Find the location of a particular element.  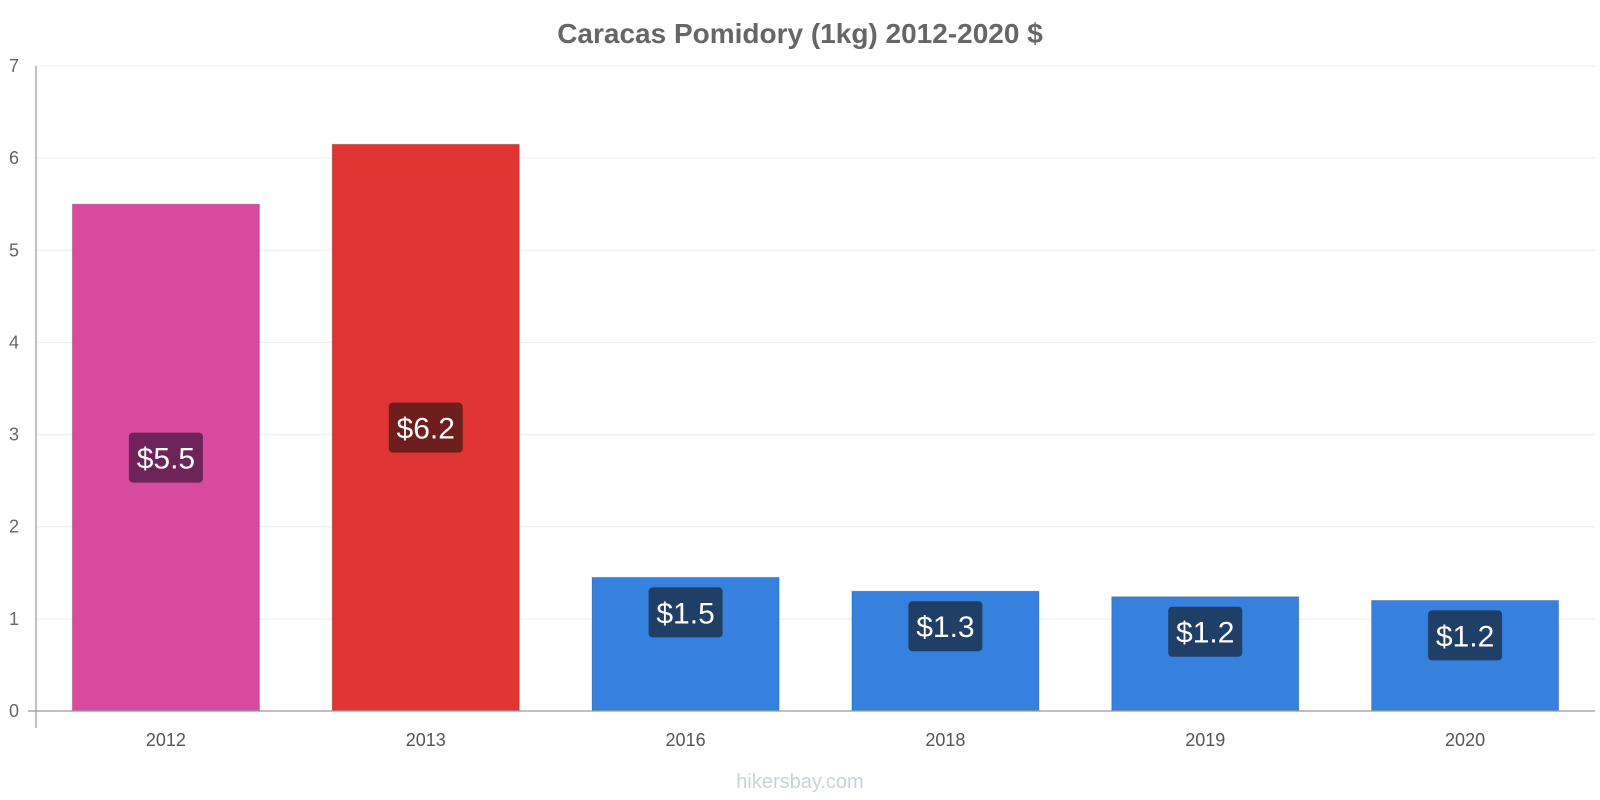

data-label: $1.5 is located at coordinates (685, 613).